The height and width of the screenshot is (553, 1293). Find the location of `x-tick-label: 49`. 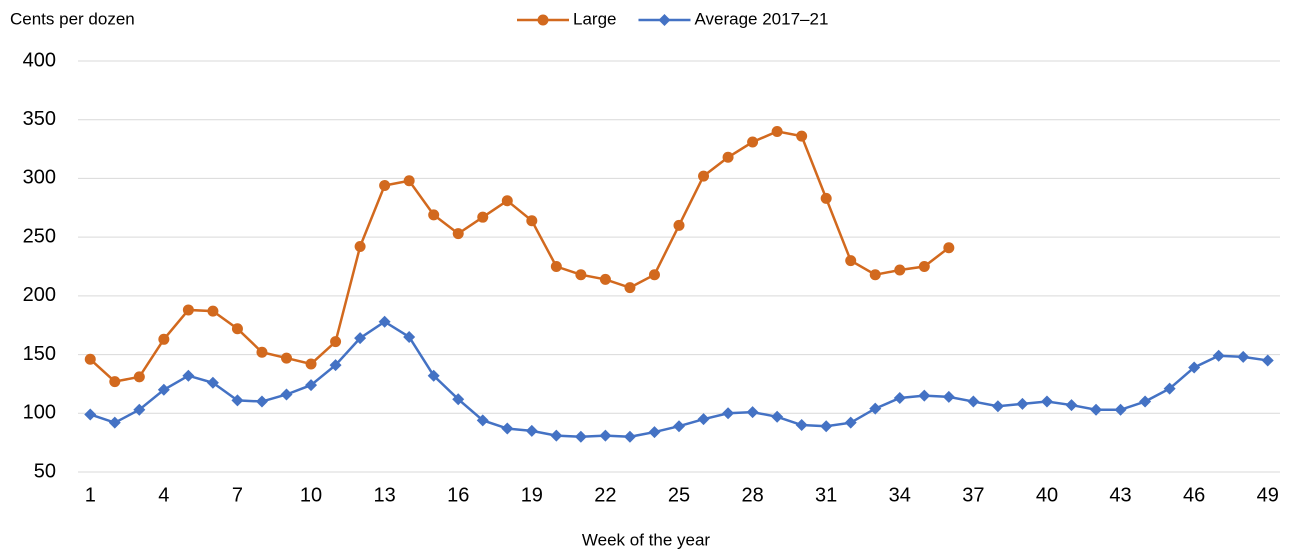

x-tick-label: 49 is located at coordinates (1268, 495).